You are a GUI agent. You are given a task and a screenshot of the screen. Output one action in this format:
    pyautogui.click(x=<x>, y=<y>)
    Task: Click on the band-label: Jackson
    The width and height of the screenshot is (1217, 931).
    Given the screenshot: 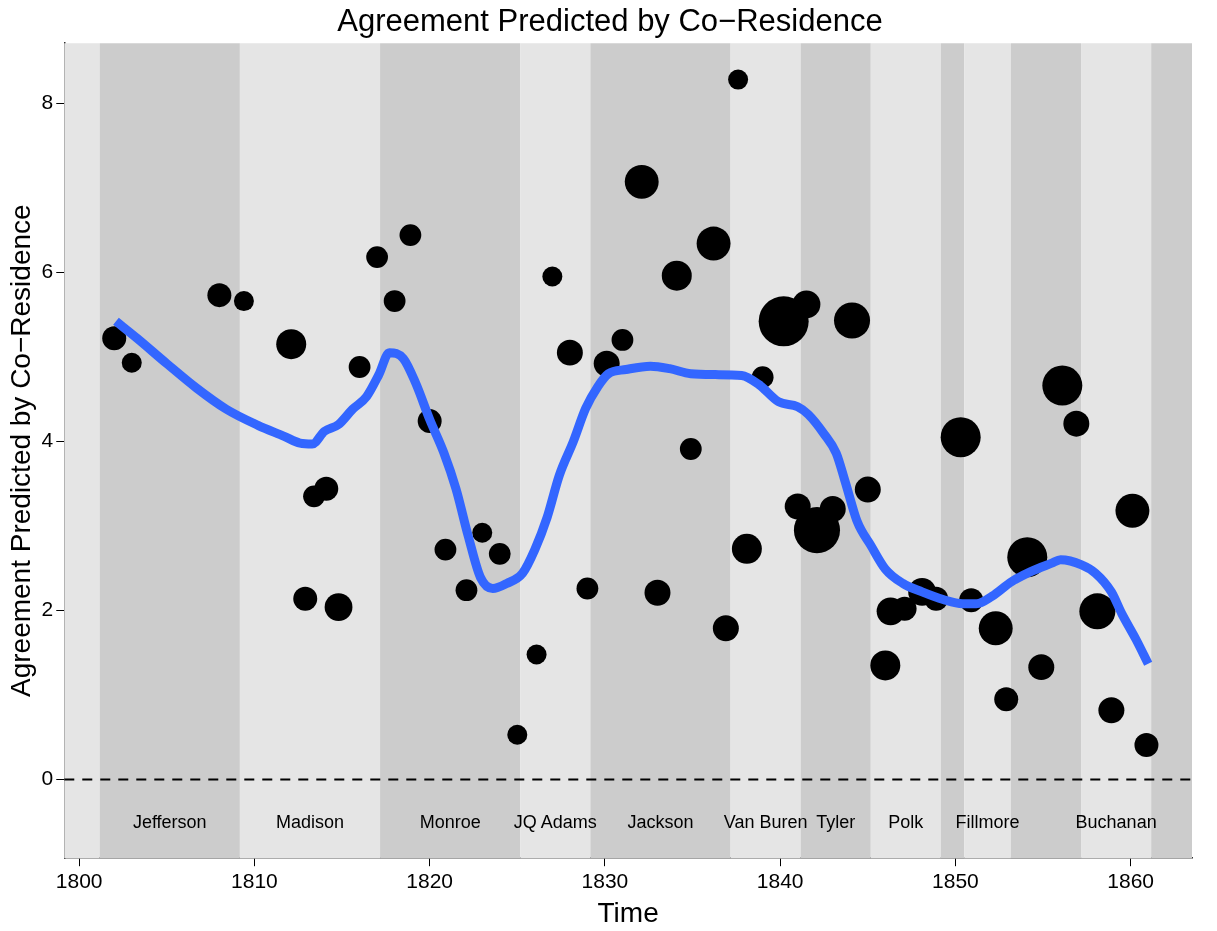 What is the action you would take?
    pyautogui.click(x=660, y=822)
    